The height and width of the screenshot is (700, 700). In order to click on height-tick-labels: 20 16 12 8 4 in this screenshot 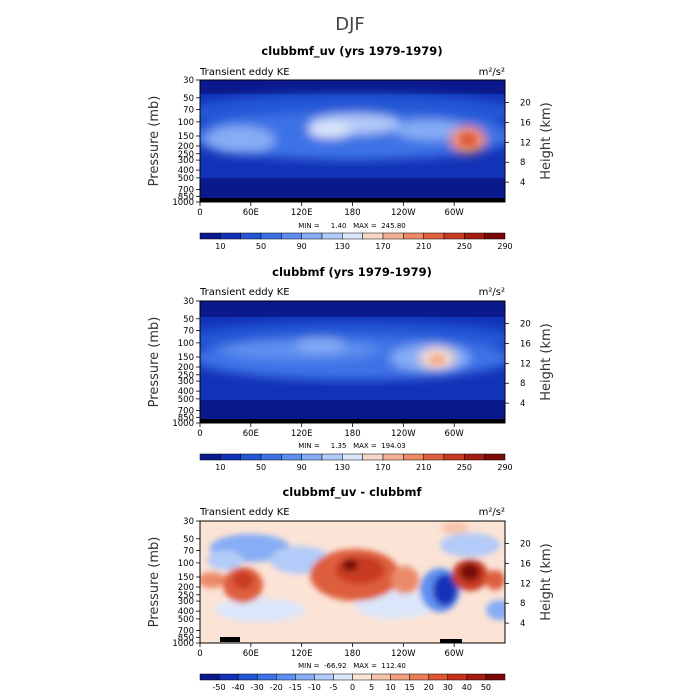, I will do `click(518, 584)`.